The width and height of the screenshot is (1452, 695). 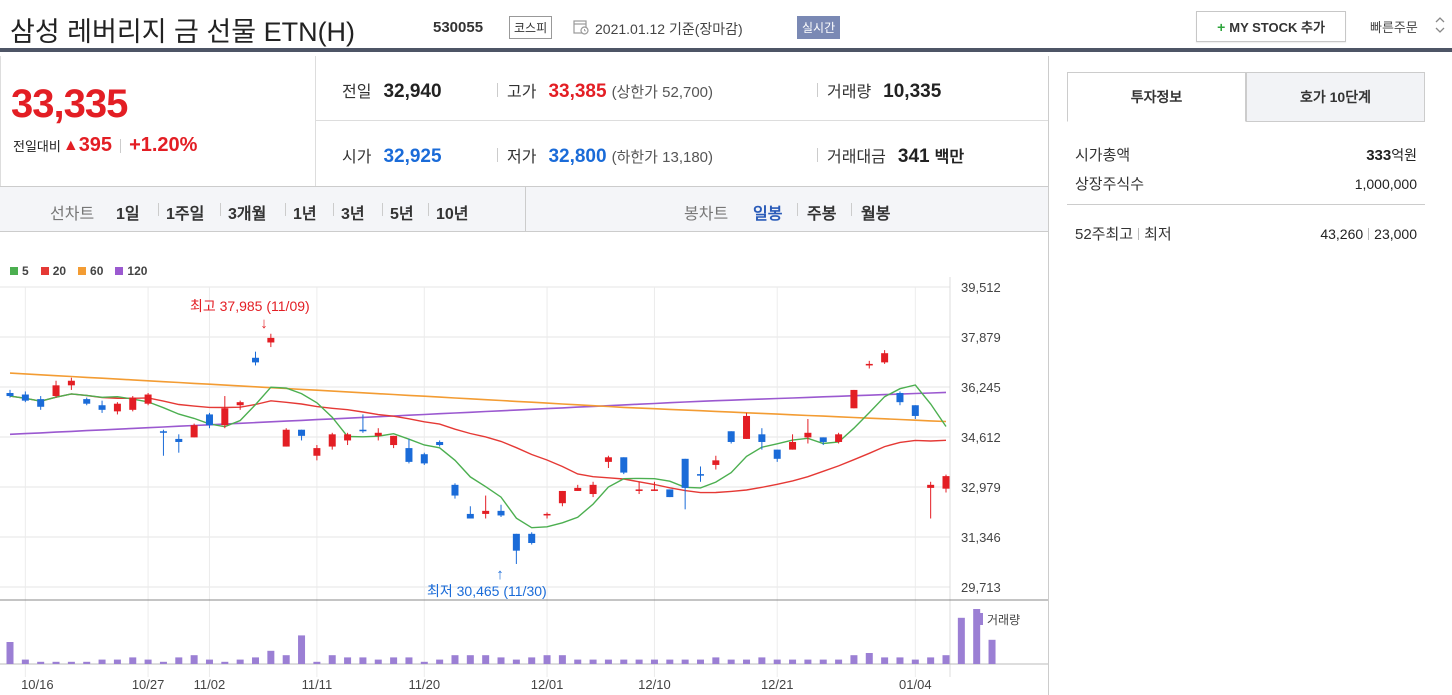 I want to click on amount-label: 거래대금, so click(x=856, y=157).